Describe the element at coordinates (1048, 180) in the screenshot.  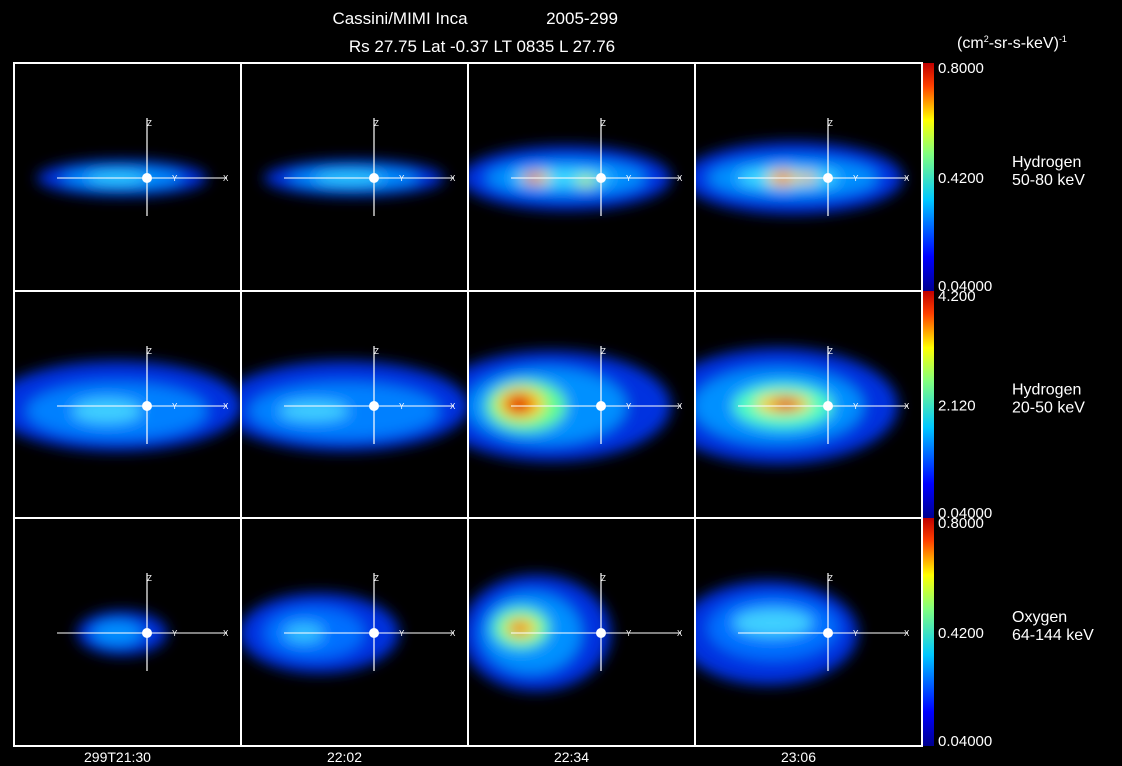
I see `energy-label: 50-80 keV` at that location.